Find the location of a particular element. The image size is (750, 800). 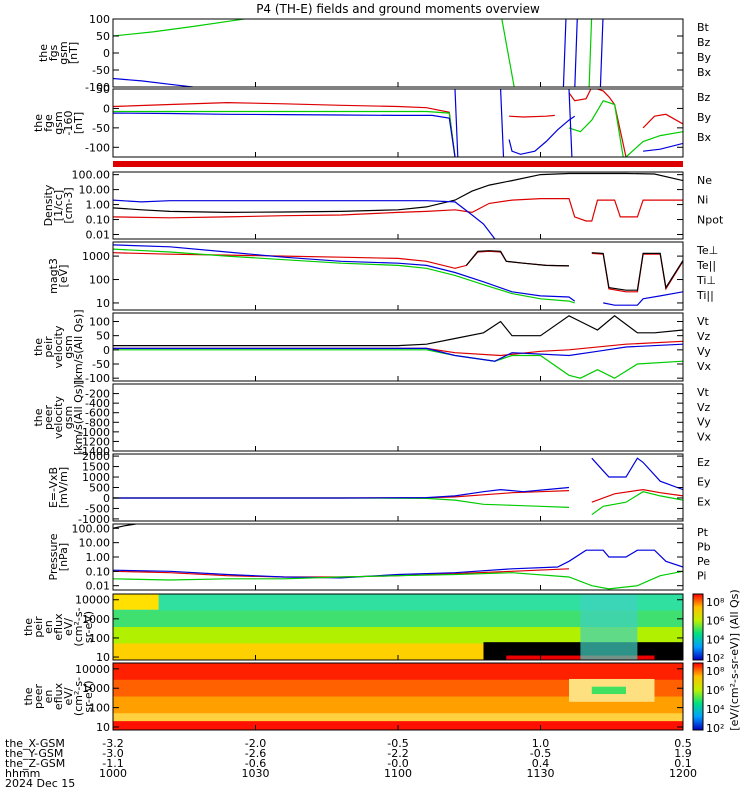

x-axis-value: -2.6 is located at coordinates (255, 753).